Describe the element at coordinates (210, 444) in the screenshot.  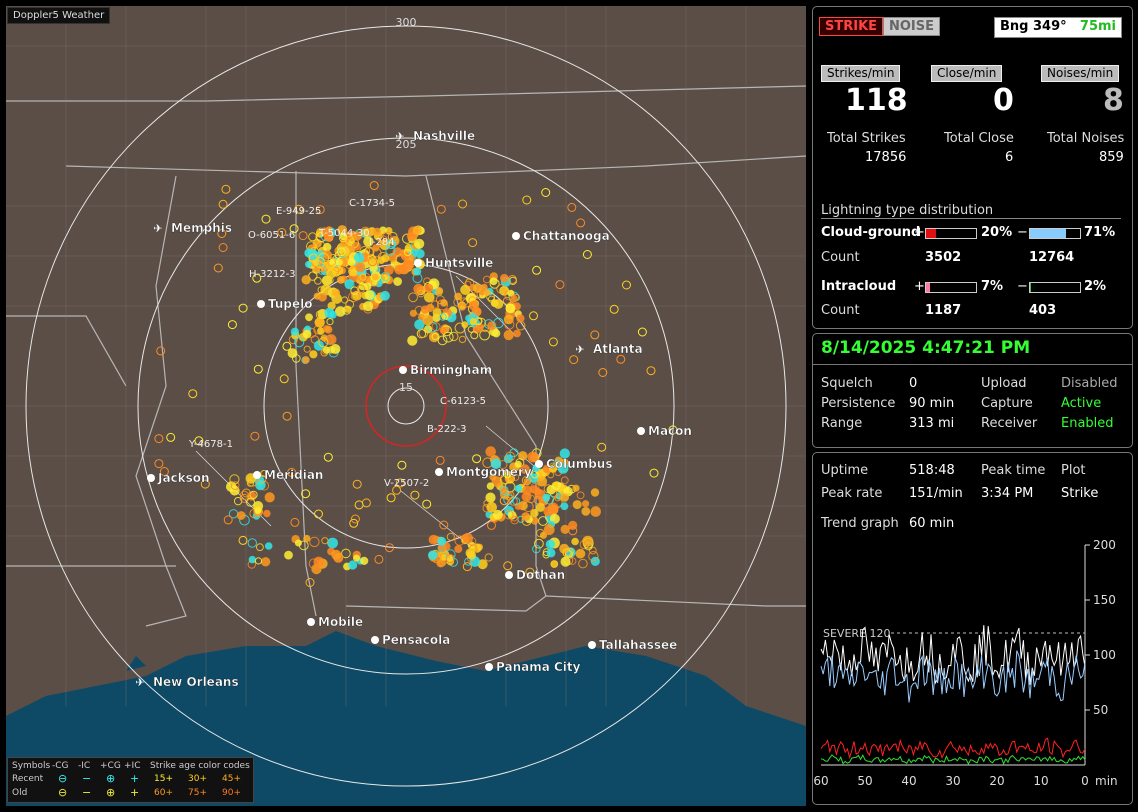
I see `storm-label: Y-4678-1` at that location.